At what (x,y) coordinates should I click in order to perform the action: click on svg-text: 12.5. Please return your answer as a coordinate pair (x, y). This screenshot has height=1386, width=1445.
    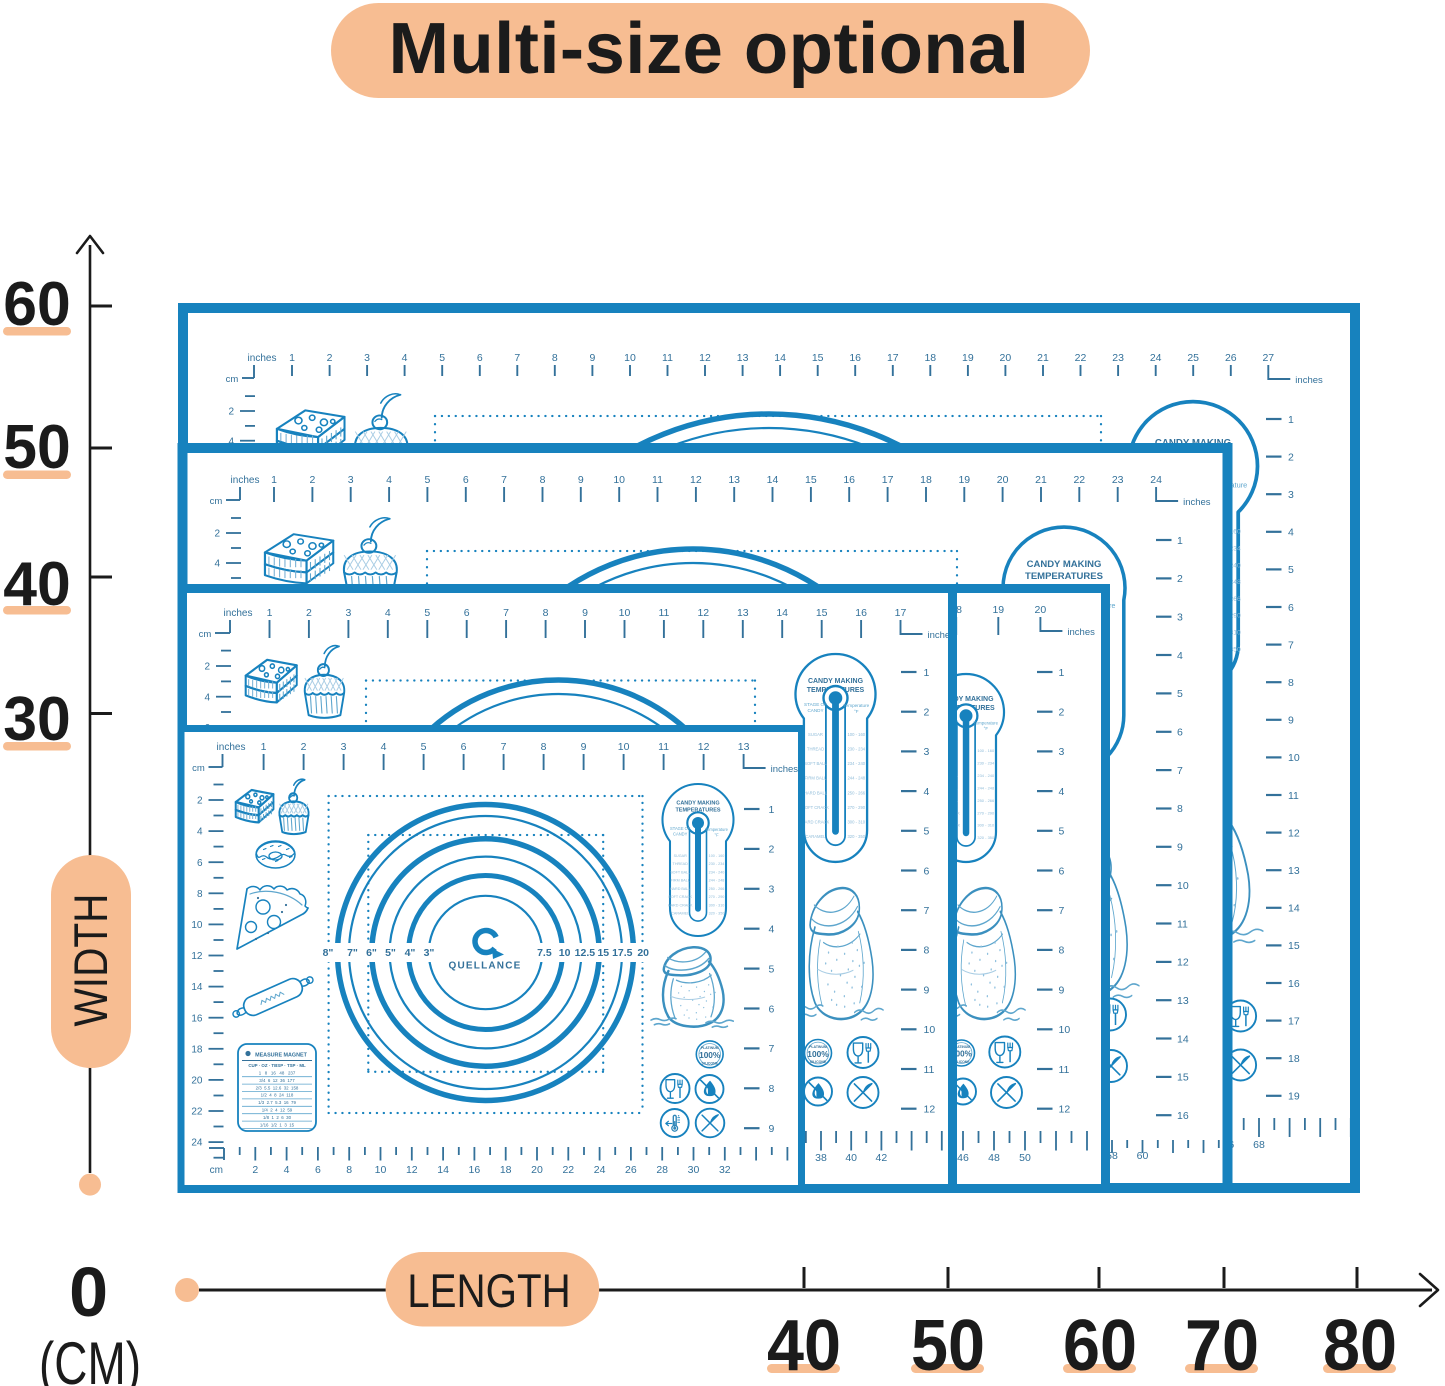
    Looking at the image, I should click on (585, 953).